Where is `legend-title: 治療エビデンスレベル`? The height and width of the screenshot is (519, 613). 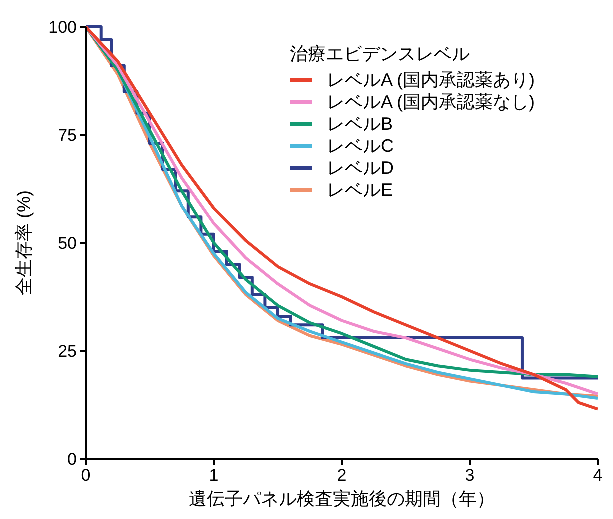 legend-title: 治療エビデンスレベル is located at coordinates (380, 54).